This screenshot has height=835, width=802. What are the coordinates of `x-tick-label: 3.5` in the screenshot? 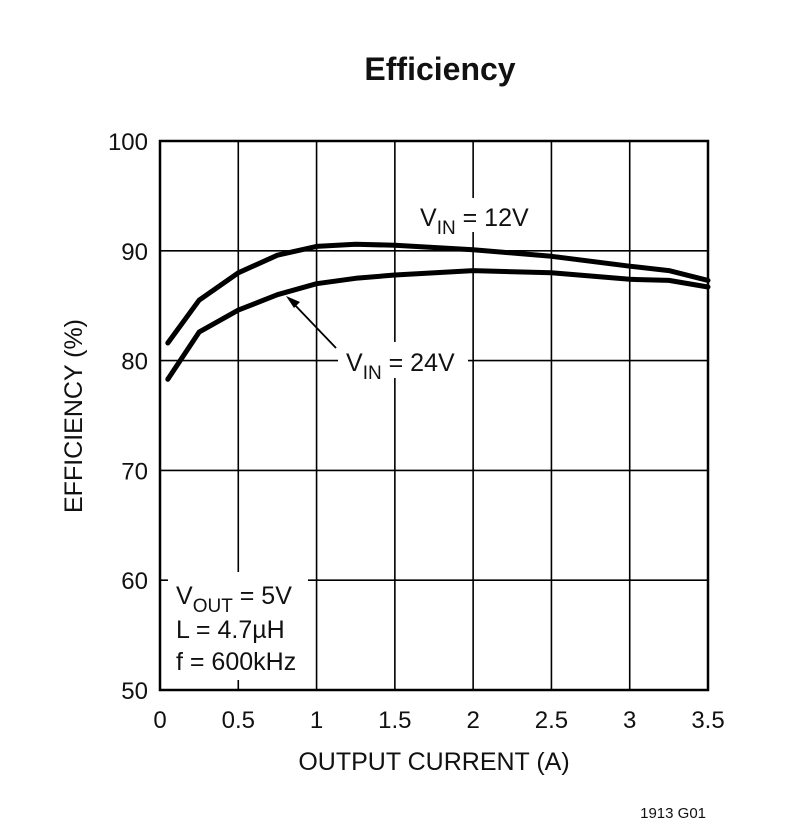 It's located at (707, 720).